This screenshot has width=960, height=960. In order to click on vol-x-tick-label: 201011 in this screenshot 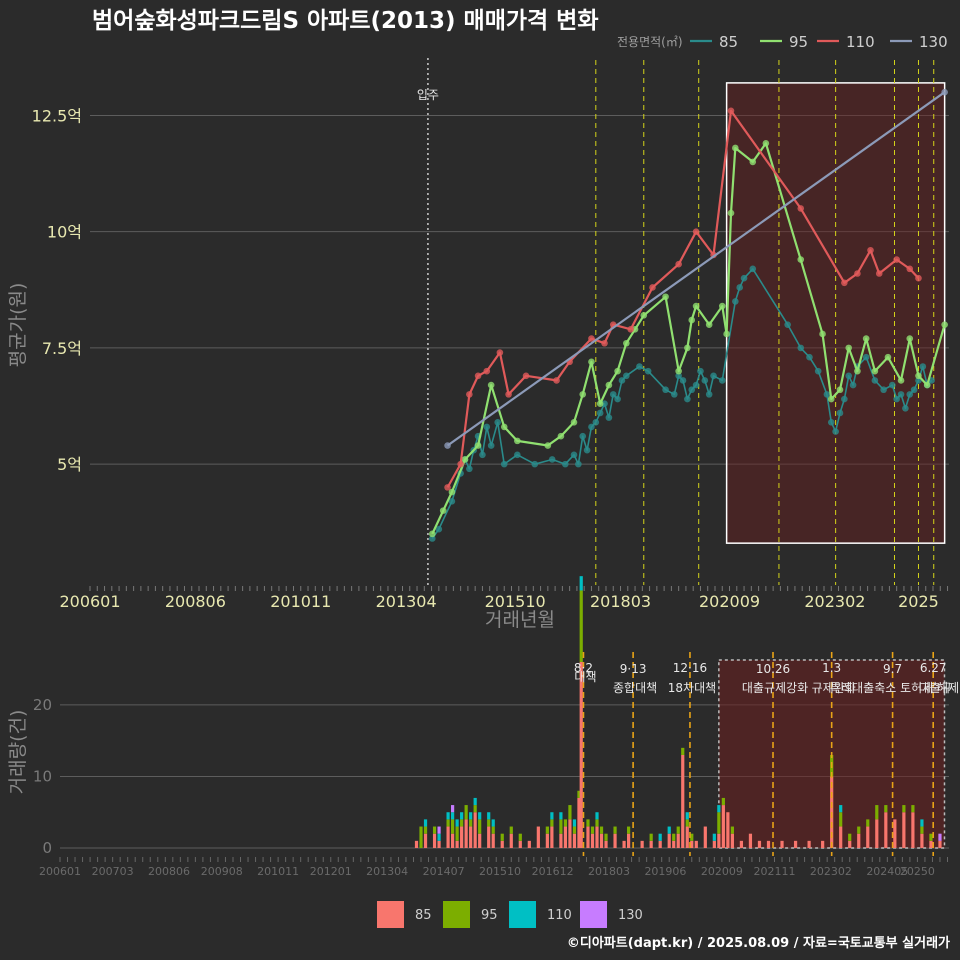, I will do `click(278, 871)`.